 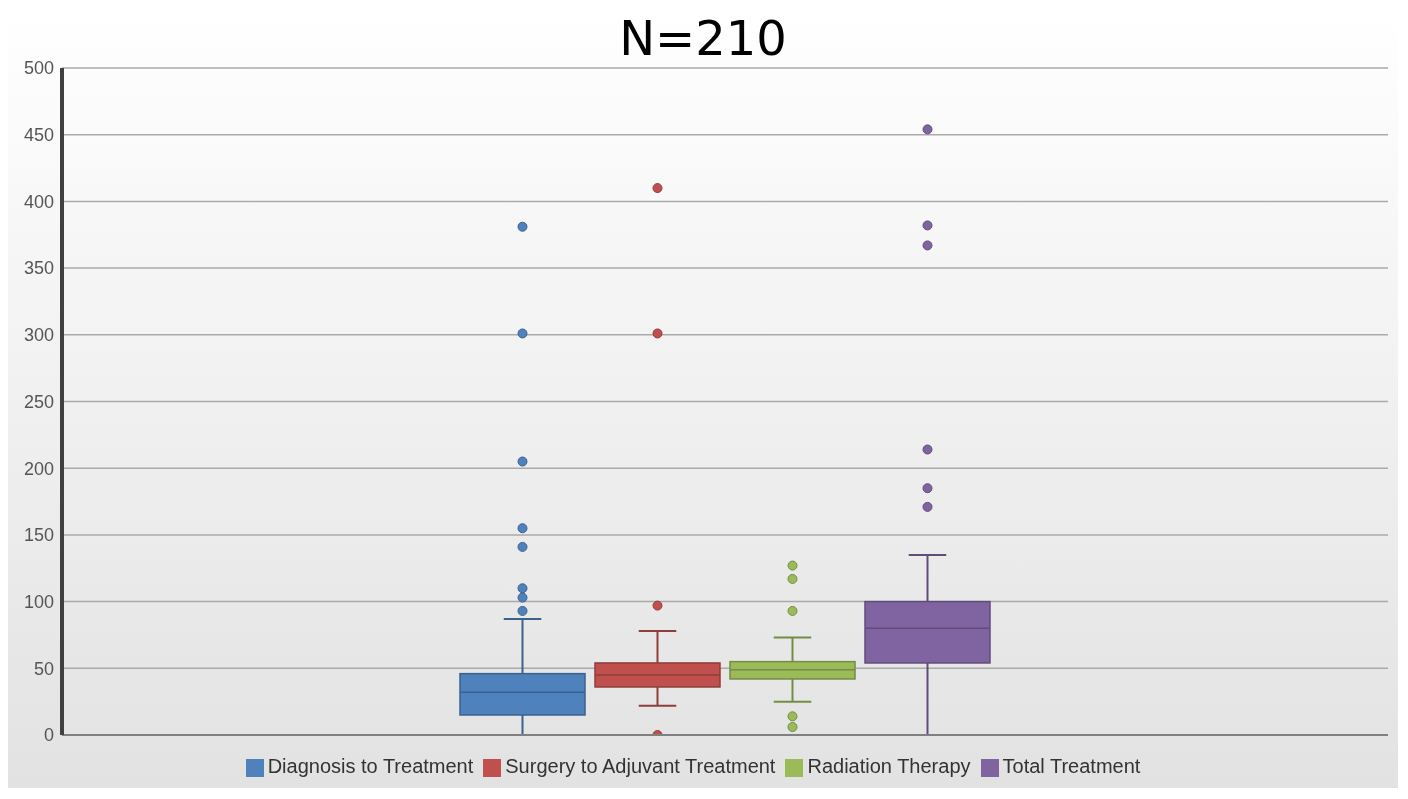 What do you see at coordinates (38, 335) in the screenshot?
I see `y-tick-label: 300` at bounding box center [38, 335].